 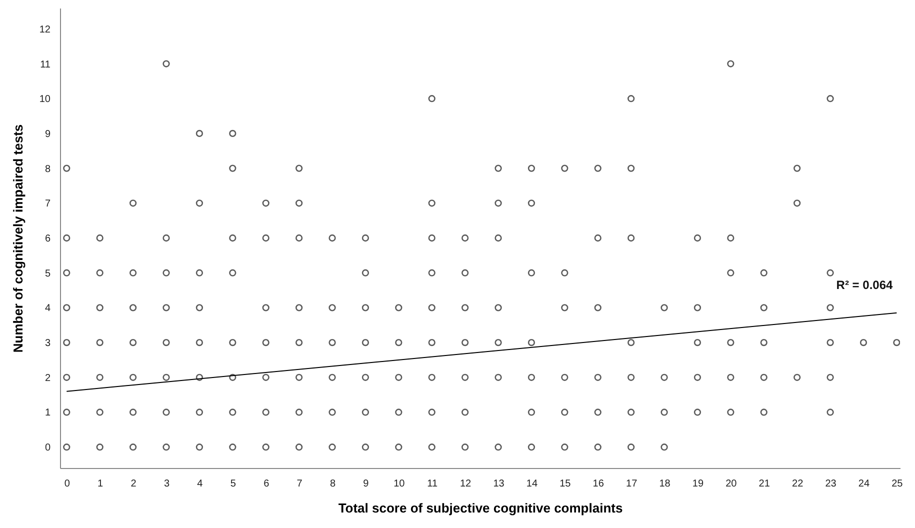 I want to click on y-axis-title: Number of cognitively impaired tests, so click(x=18, y=238).